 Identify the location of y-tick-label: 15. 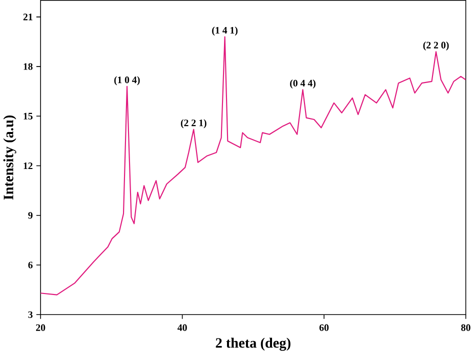
(28, 116).